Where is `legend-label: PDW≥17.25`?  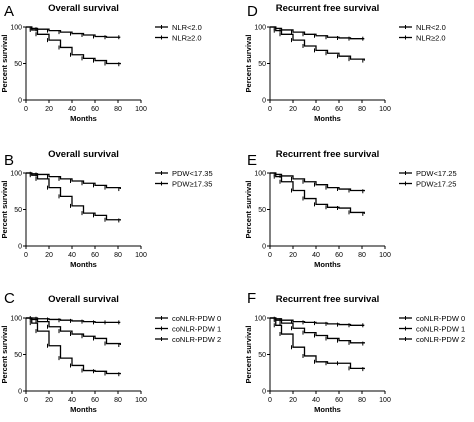 legend-label: PDW≥17.25 is located at coordinates (436, 183).